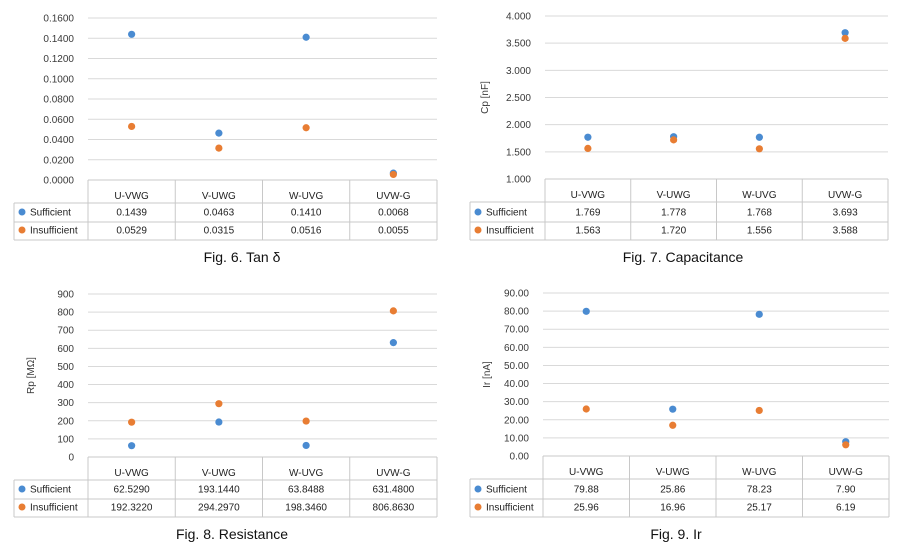 The width and height of the screenshot is (900, 551). Describe the element at coordinates (516, 420) in the screenshot. I see `y-tick-label: 20.00` at that location.